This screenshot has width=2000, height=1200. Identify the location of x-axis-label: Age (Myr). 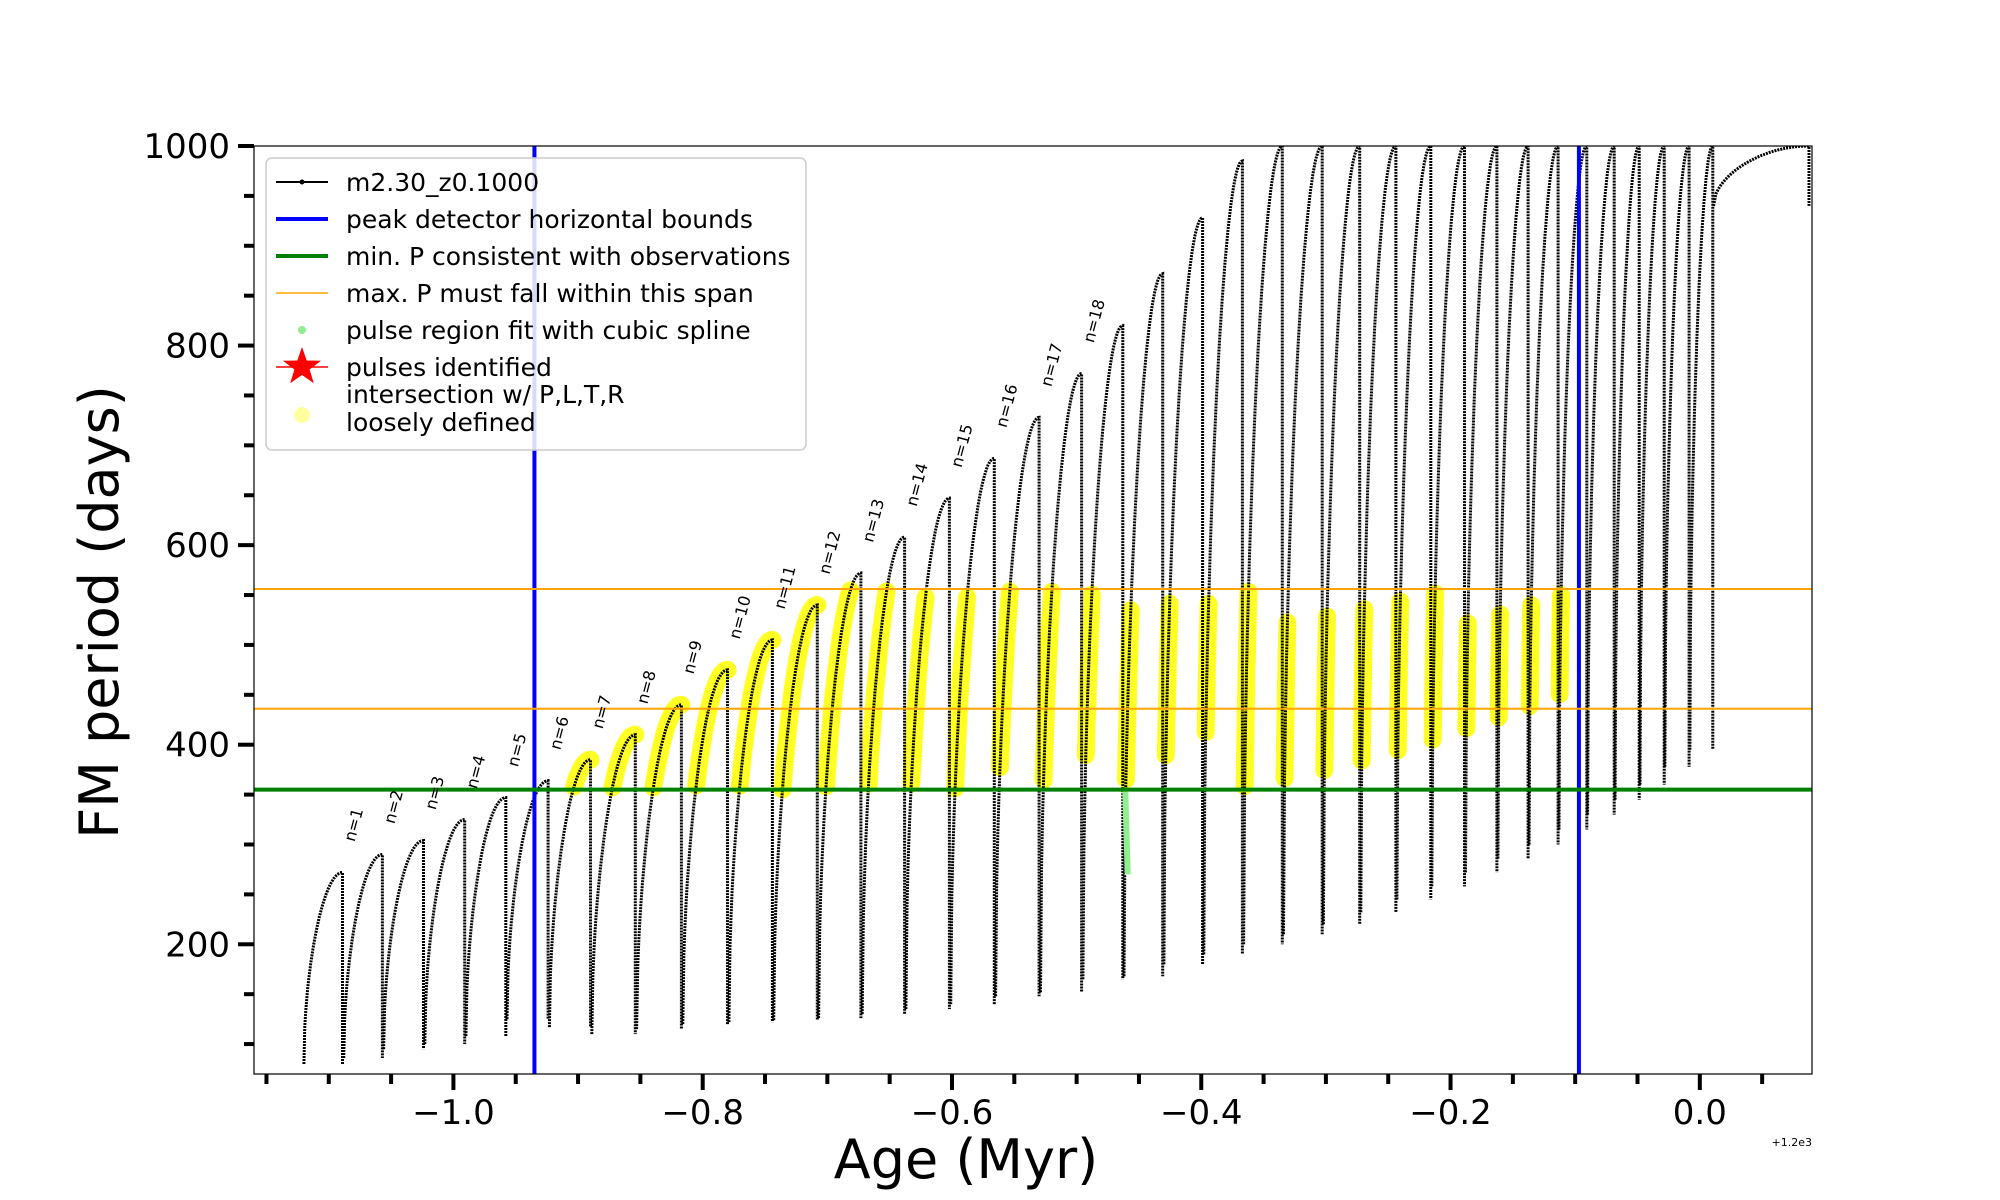
(966, 1159).